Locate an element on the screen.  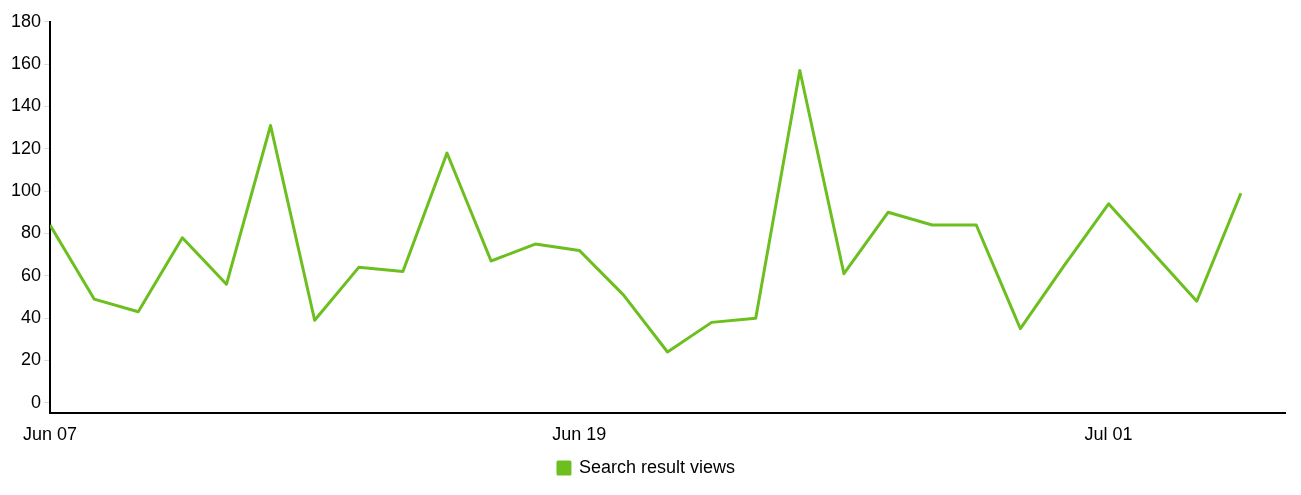
y-tick-label: 80 is located at coordinates (31, 232).